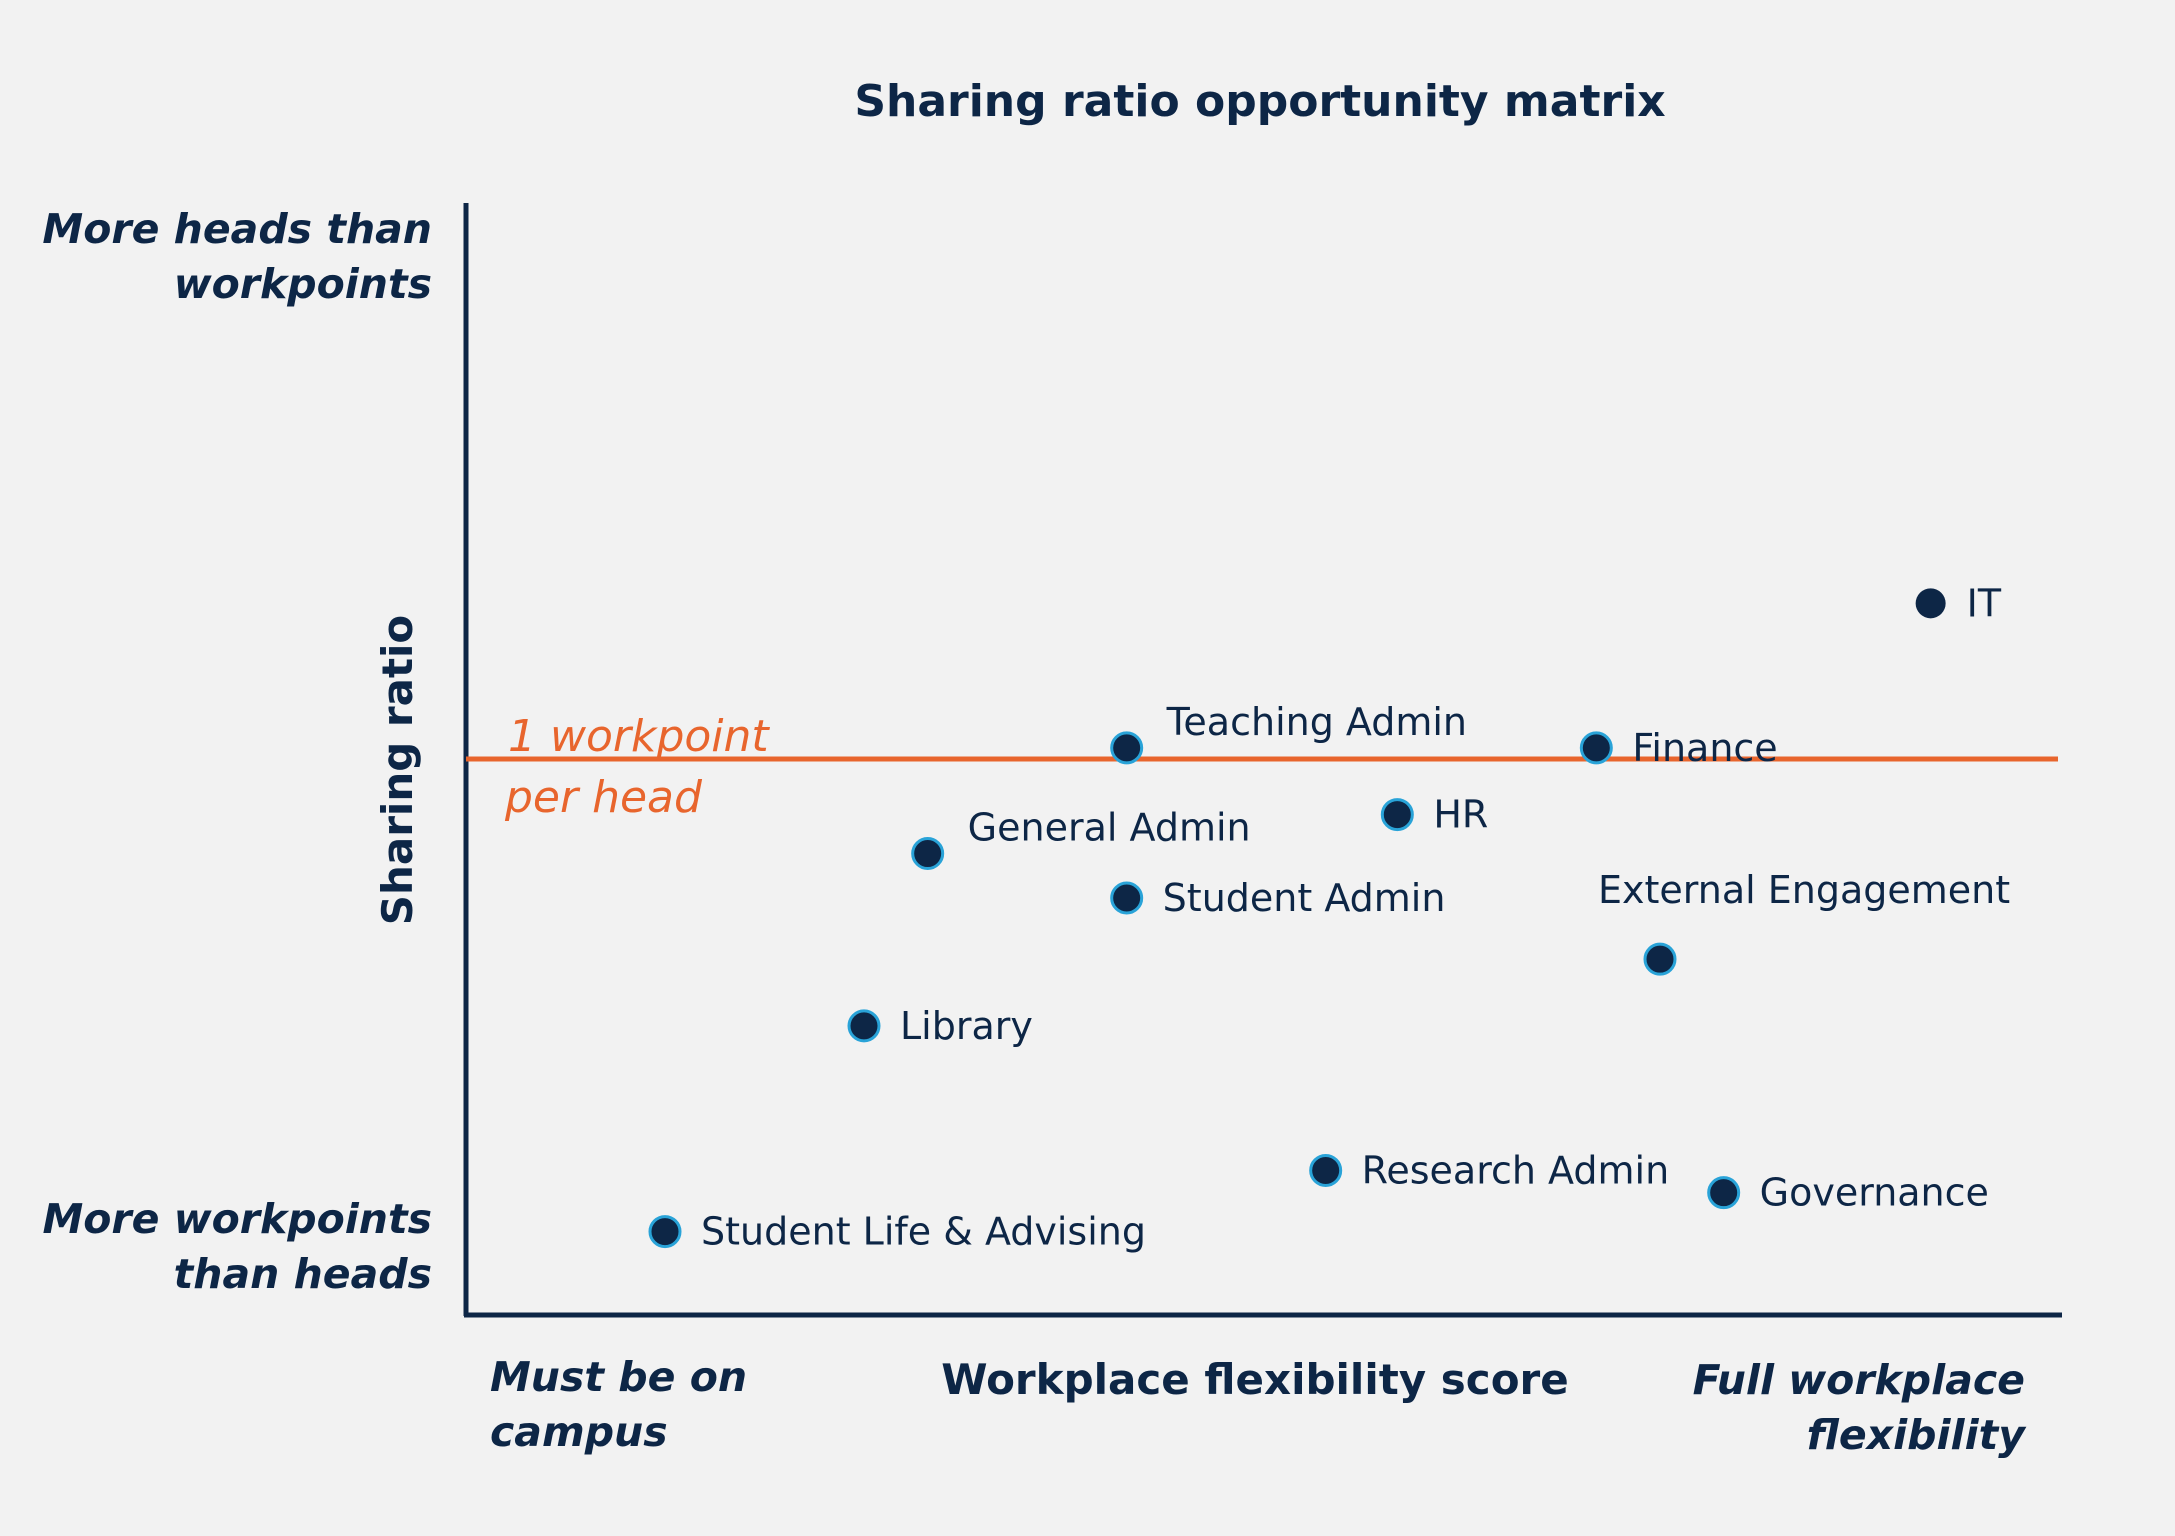 This screenshot has width=2175, height=1536. I want to click on point-library, so click(864, 1026).